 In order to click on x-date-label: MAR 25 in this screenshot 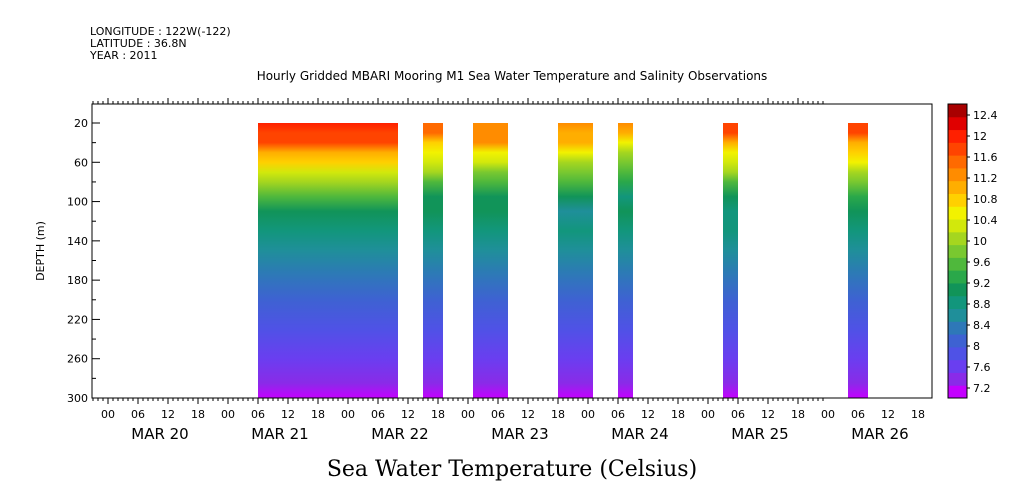, I will do `click(759, 434)`.